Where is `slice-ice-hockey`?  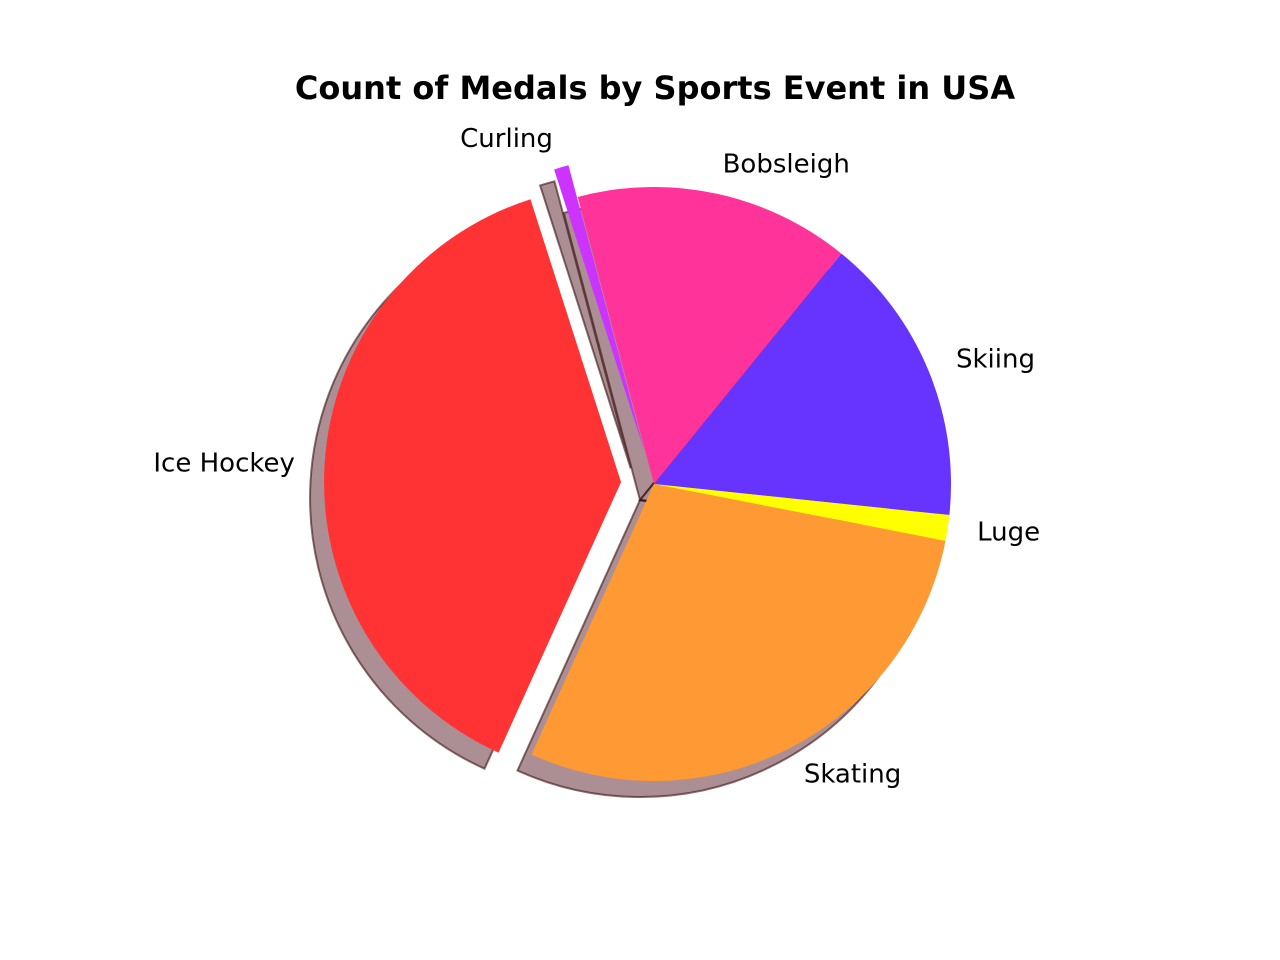 slice-ice-hockey is located at coordinates (473, 476).